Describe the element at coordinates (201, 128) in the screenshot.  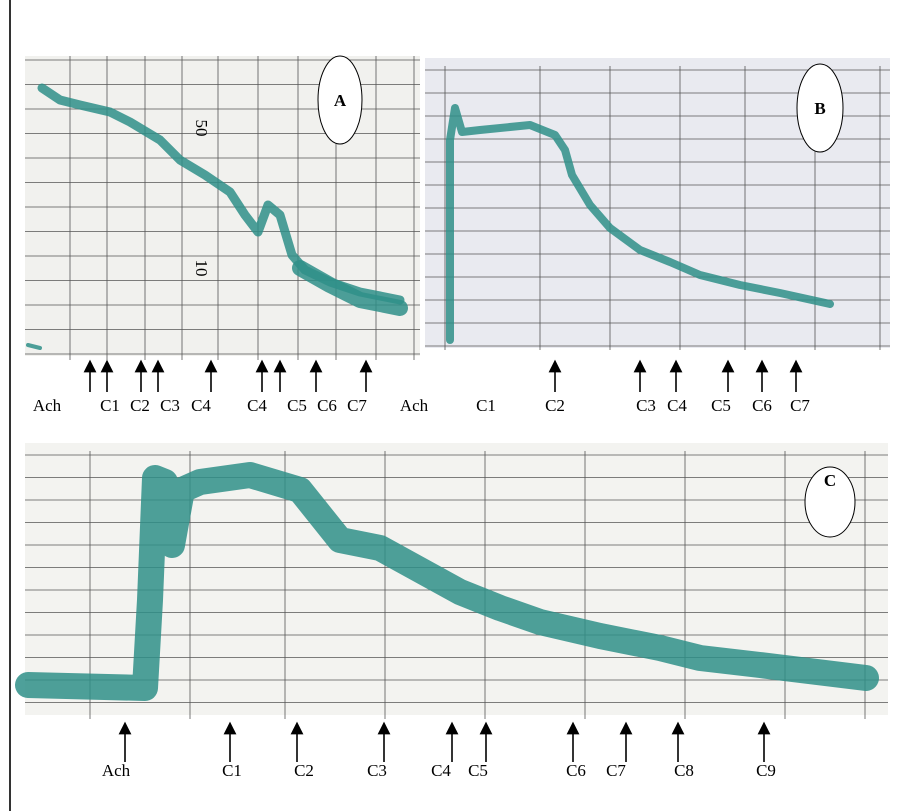
I see `scale-mark: 50` at that location.